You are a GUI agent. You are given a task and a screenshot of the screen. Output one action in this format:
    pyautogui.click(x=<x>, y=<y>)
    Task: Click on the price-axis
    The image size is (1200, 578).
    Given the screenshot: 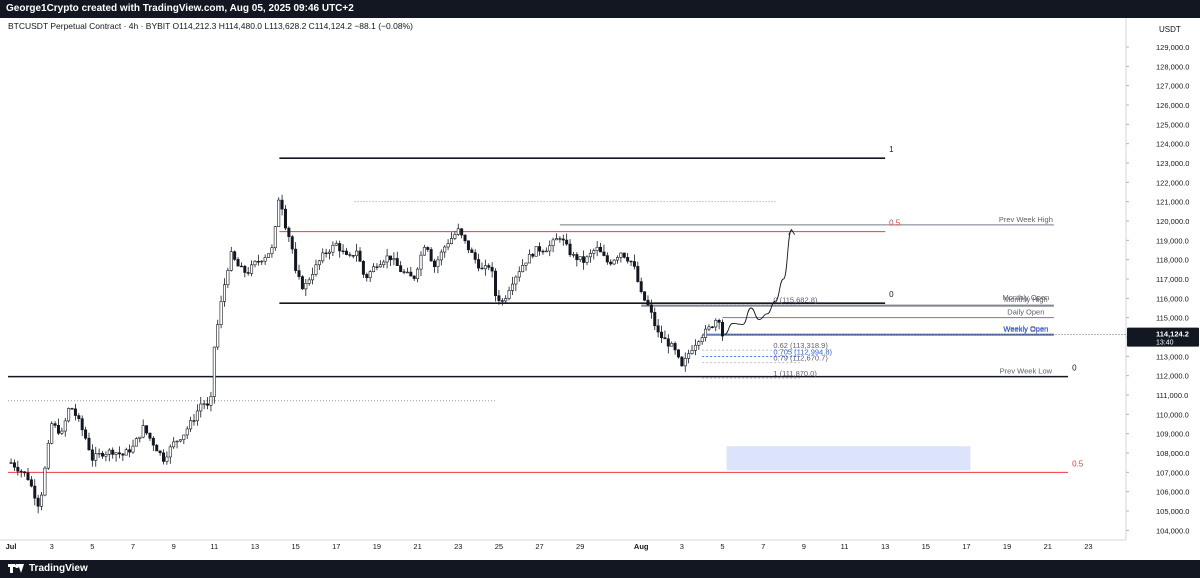 What is the action you would take?
    pyautogui.click(x=1163, y=289)
    